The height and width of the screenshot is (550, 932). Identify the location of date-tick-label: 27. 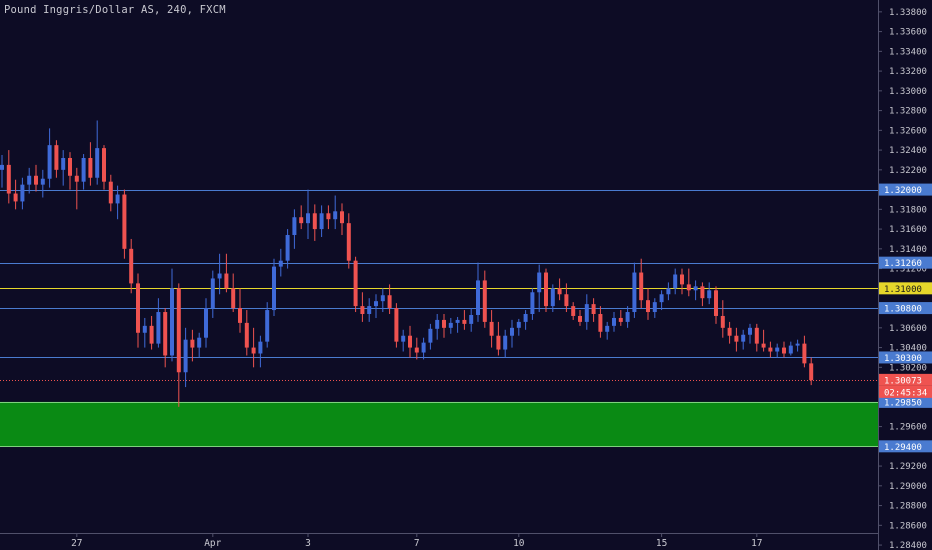
(76, 543).